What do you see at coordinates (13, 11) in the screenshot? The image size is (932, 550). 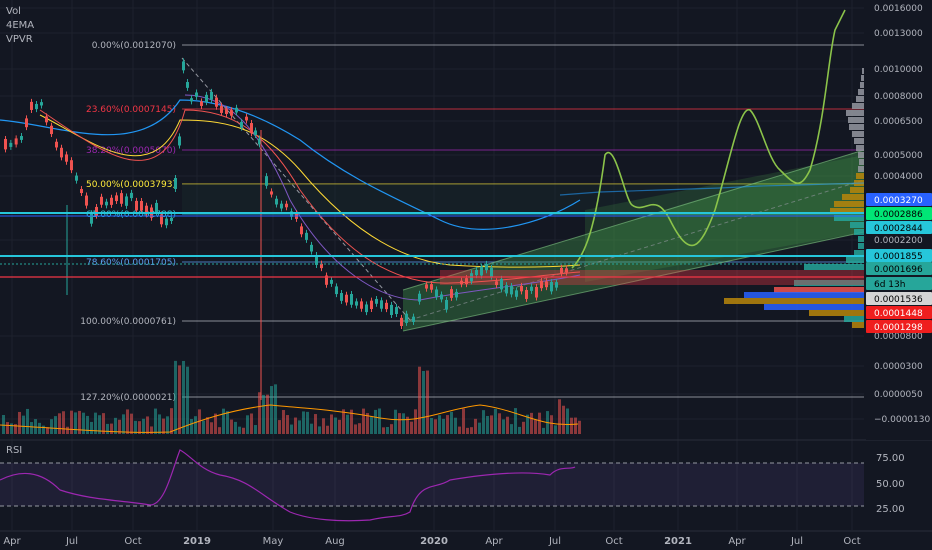 I see `indicator-vol: Vol` at bounding box center [13, 11].